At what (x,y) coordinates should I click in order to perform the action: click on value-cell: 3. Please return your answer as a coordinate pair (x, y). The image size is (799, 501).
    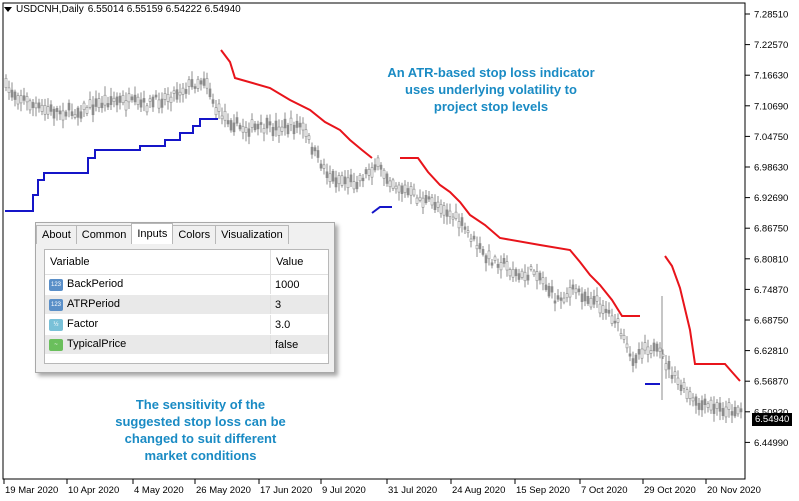
    Looking at the image, I should click on (299, 304).